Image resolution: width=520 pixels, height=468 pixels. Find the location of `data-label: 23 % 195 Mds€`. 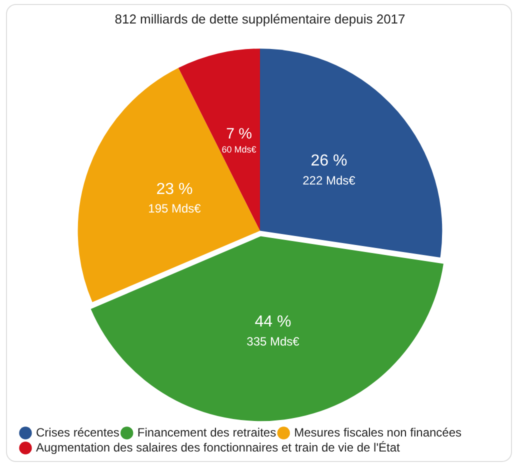

data-label: 23 % 195 Mds€ is located at coordinates (175, 198).